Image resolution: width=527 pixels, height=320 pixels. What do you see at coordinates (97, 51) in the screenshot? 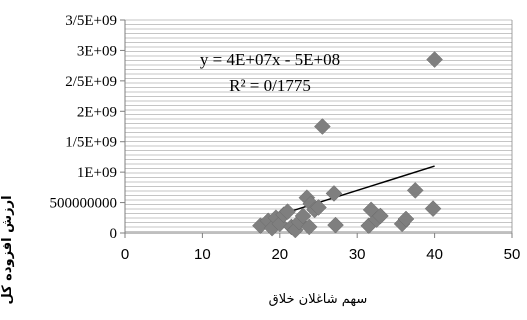
I see `y-tick-label: 3E+09` at bounding box center [97, 51].